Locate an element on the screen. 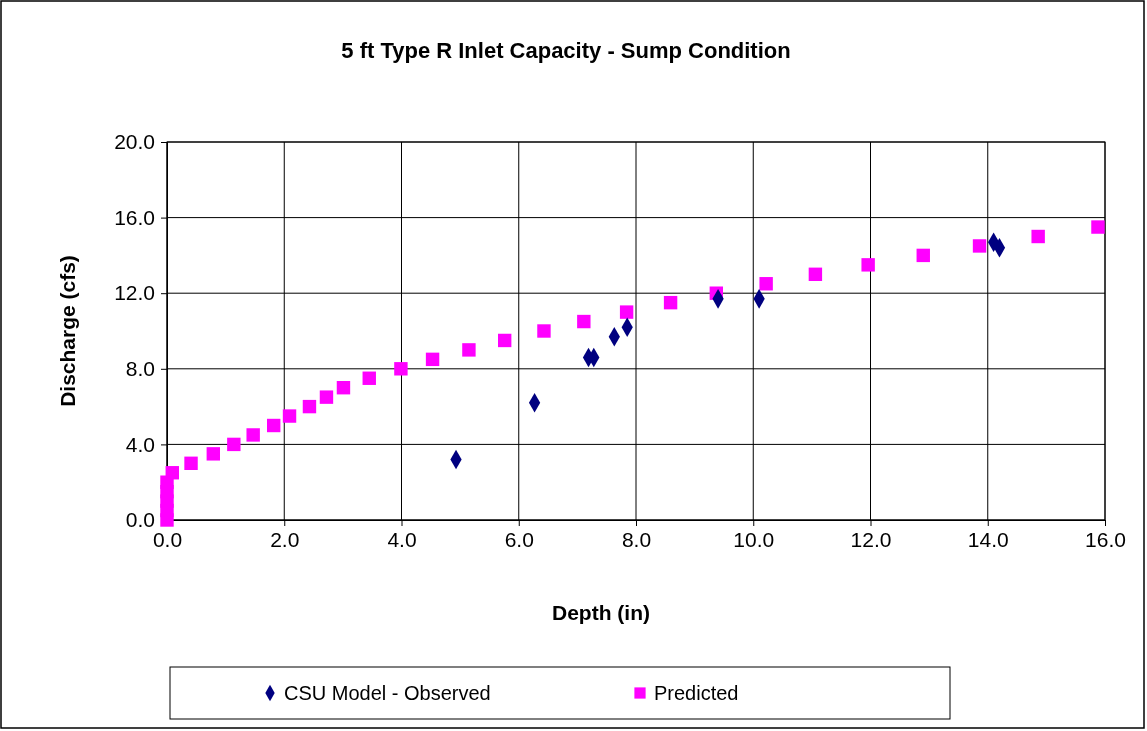 Image resolution: width=1147 pixels, height=731 pixels. x-tick-label: 10.0 is located at coordinates (754, 539).